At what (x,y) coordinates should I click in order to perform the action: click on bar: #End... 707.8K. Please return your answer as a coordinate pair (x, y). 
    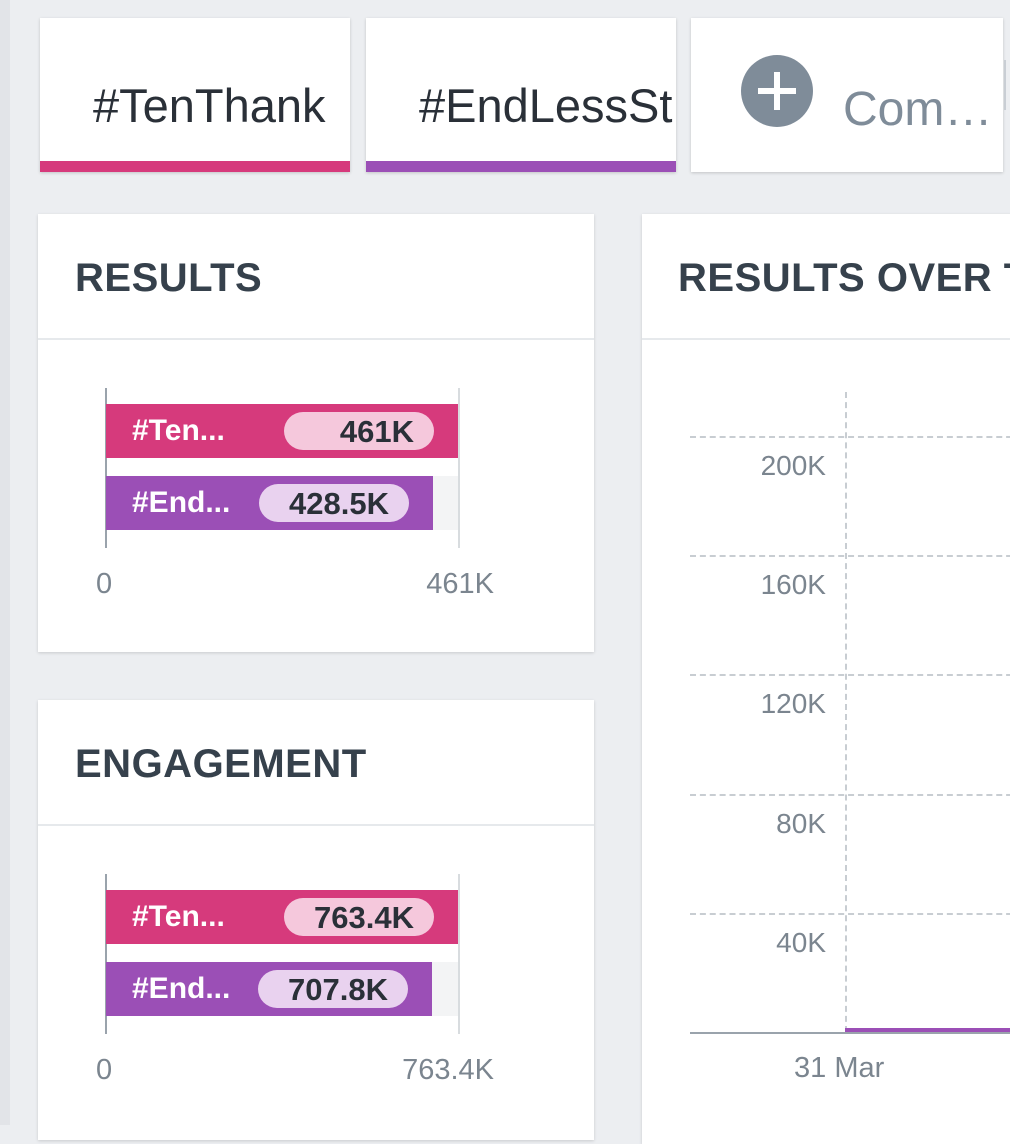
    Looking at the image, I should click on (269, 989).